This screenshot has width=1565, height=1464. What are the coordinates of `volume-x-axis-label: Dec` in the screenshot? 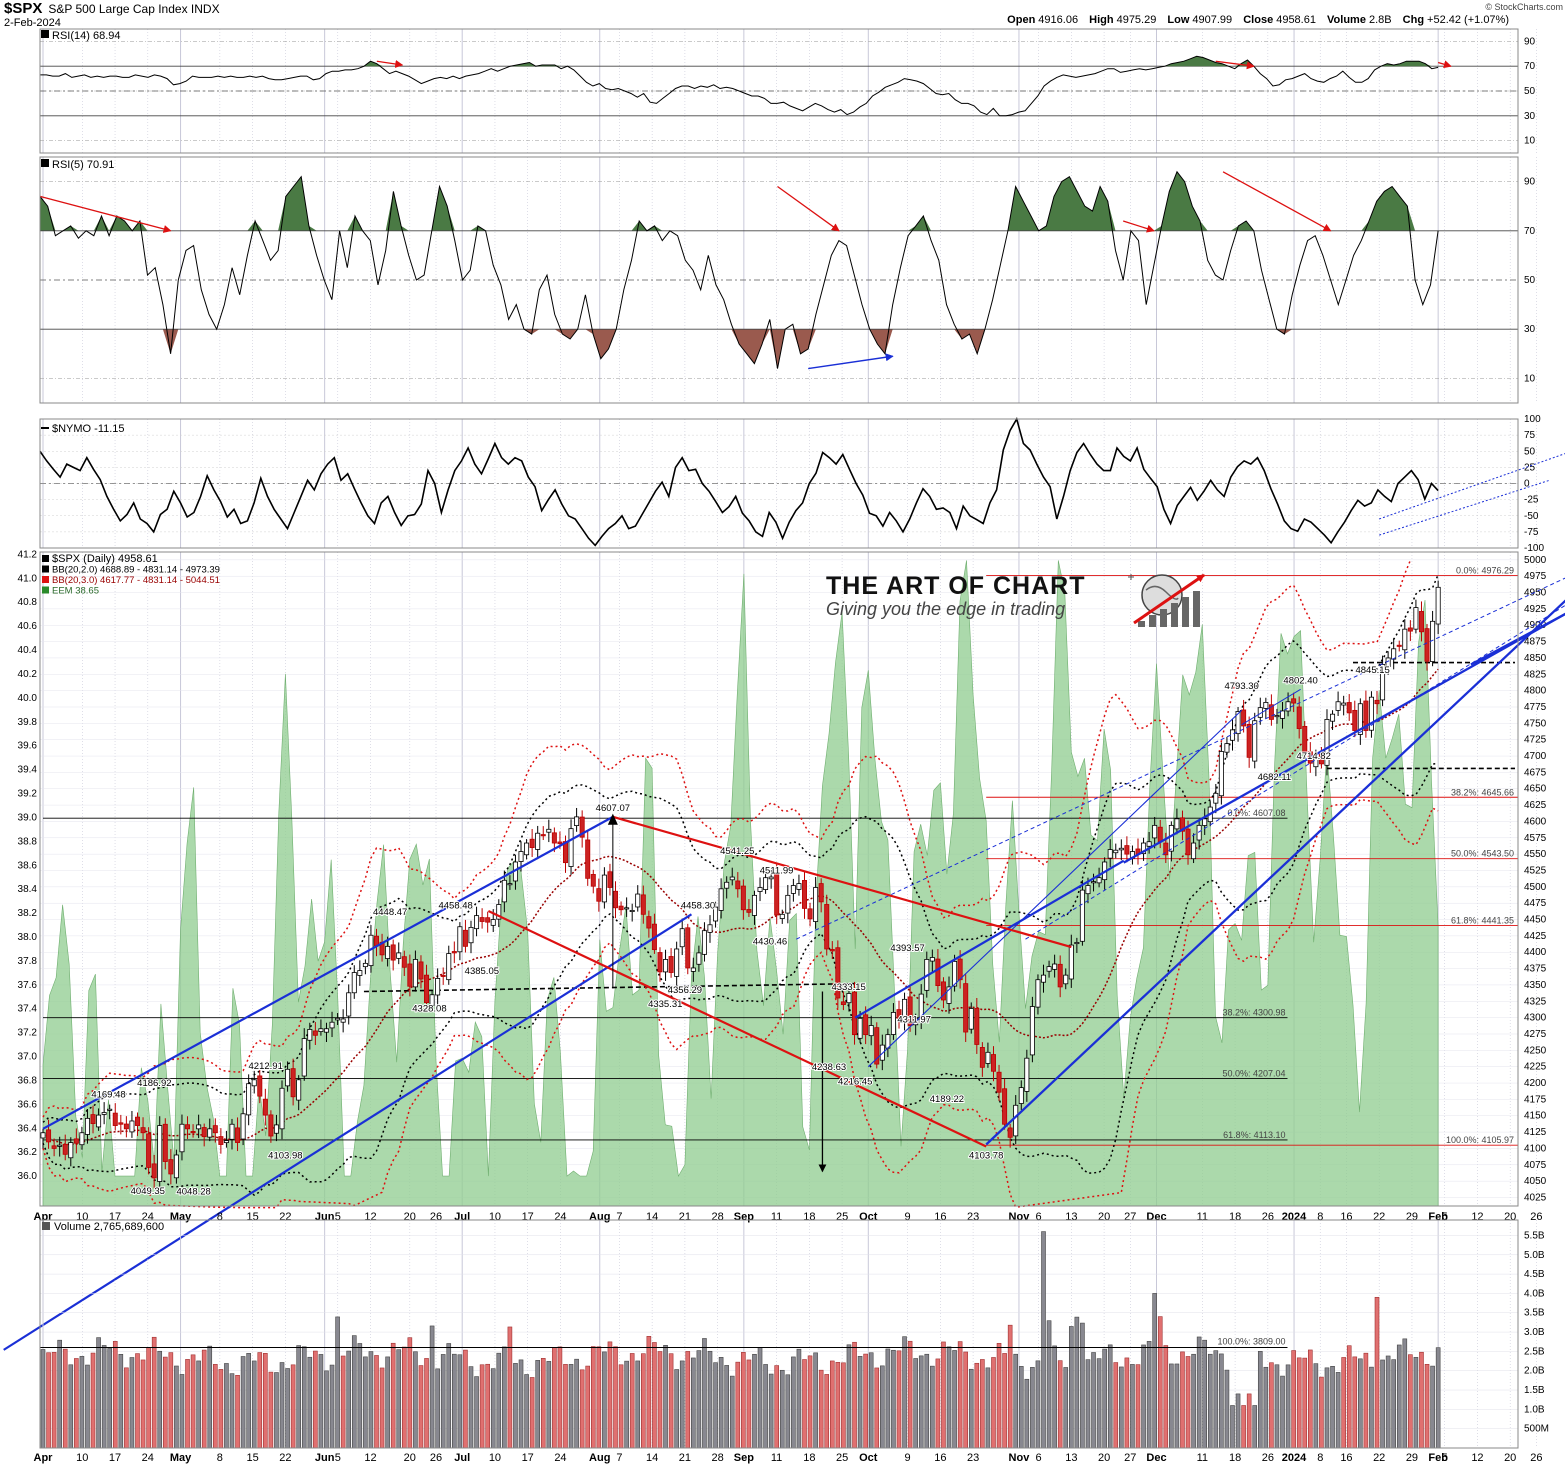 It's located at (1156, 1458).